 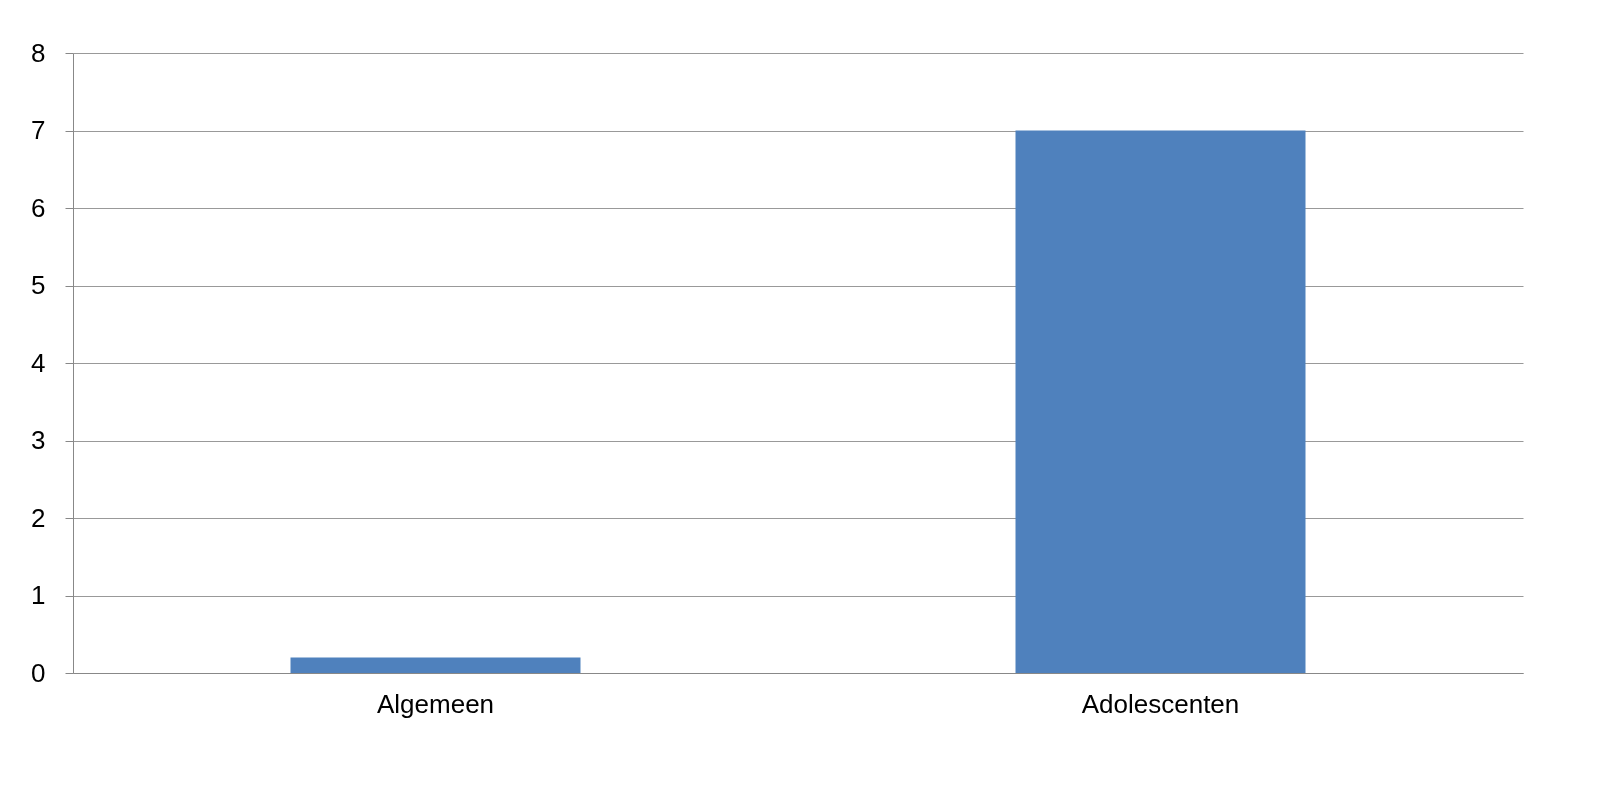 I want to click on y-tick-label: 8, so click(x=38, y=52).